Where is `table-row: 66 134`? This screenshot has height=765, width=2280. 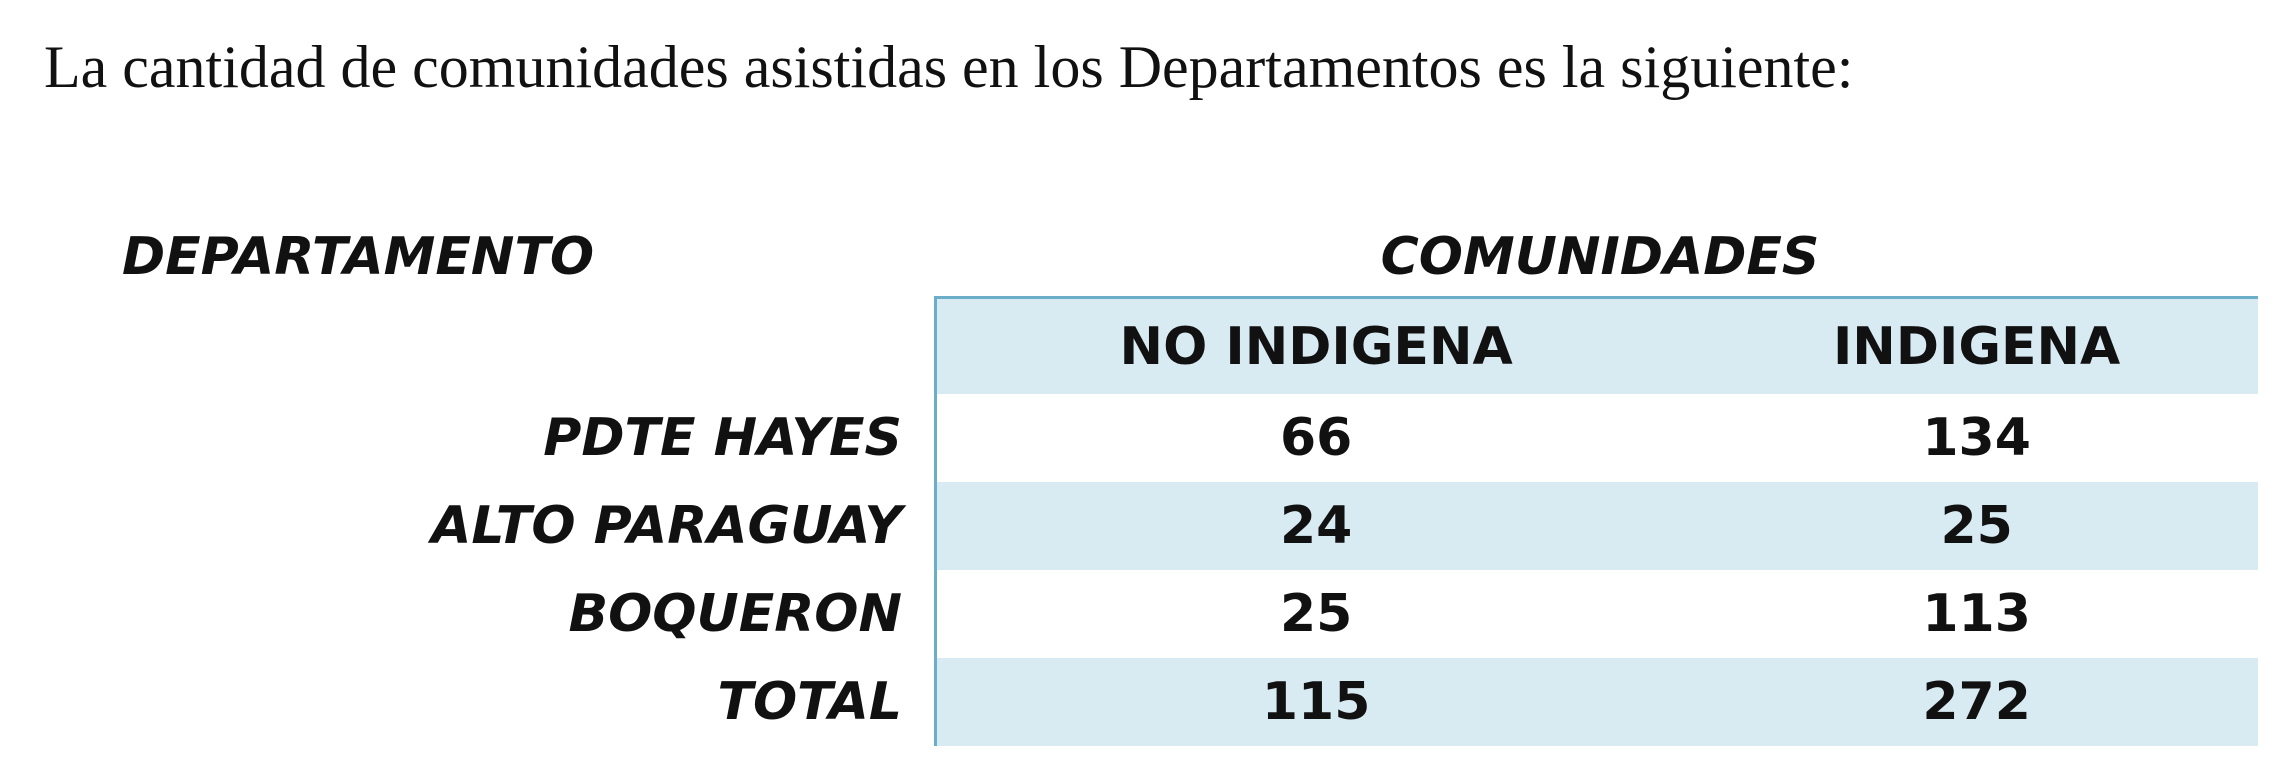
table-row: 66 134 is located at coordinates (1597, 438).